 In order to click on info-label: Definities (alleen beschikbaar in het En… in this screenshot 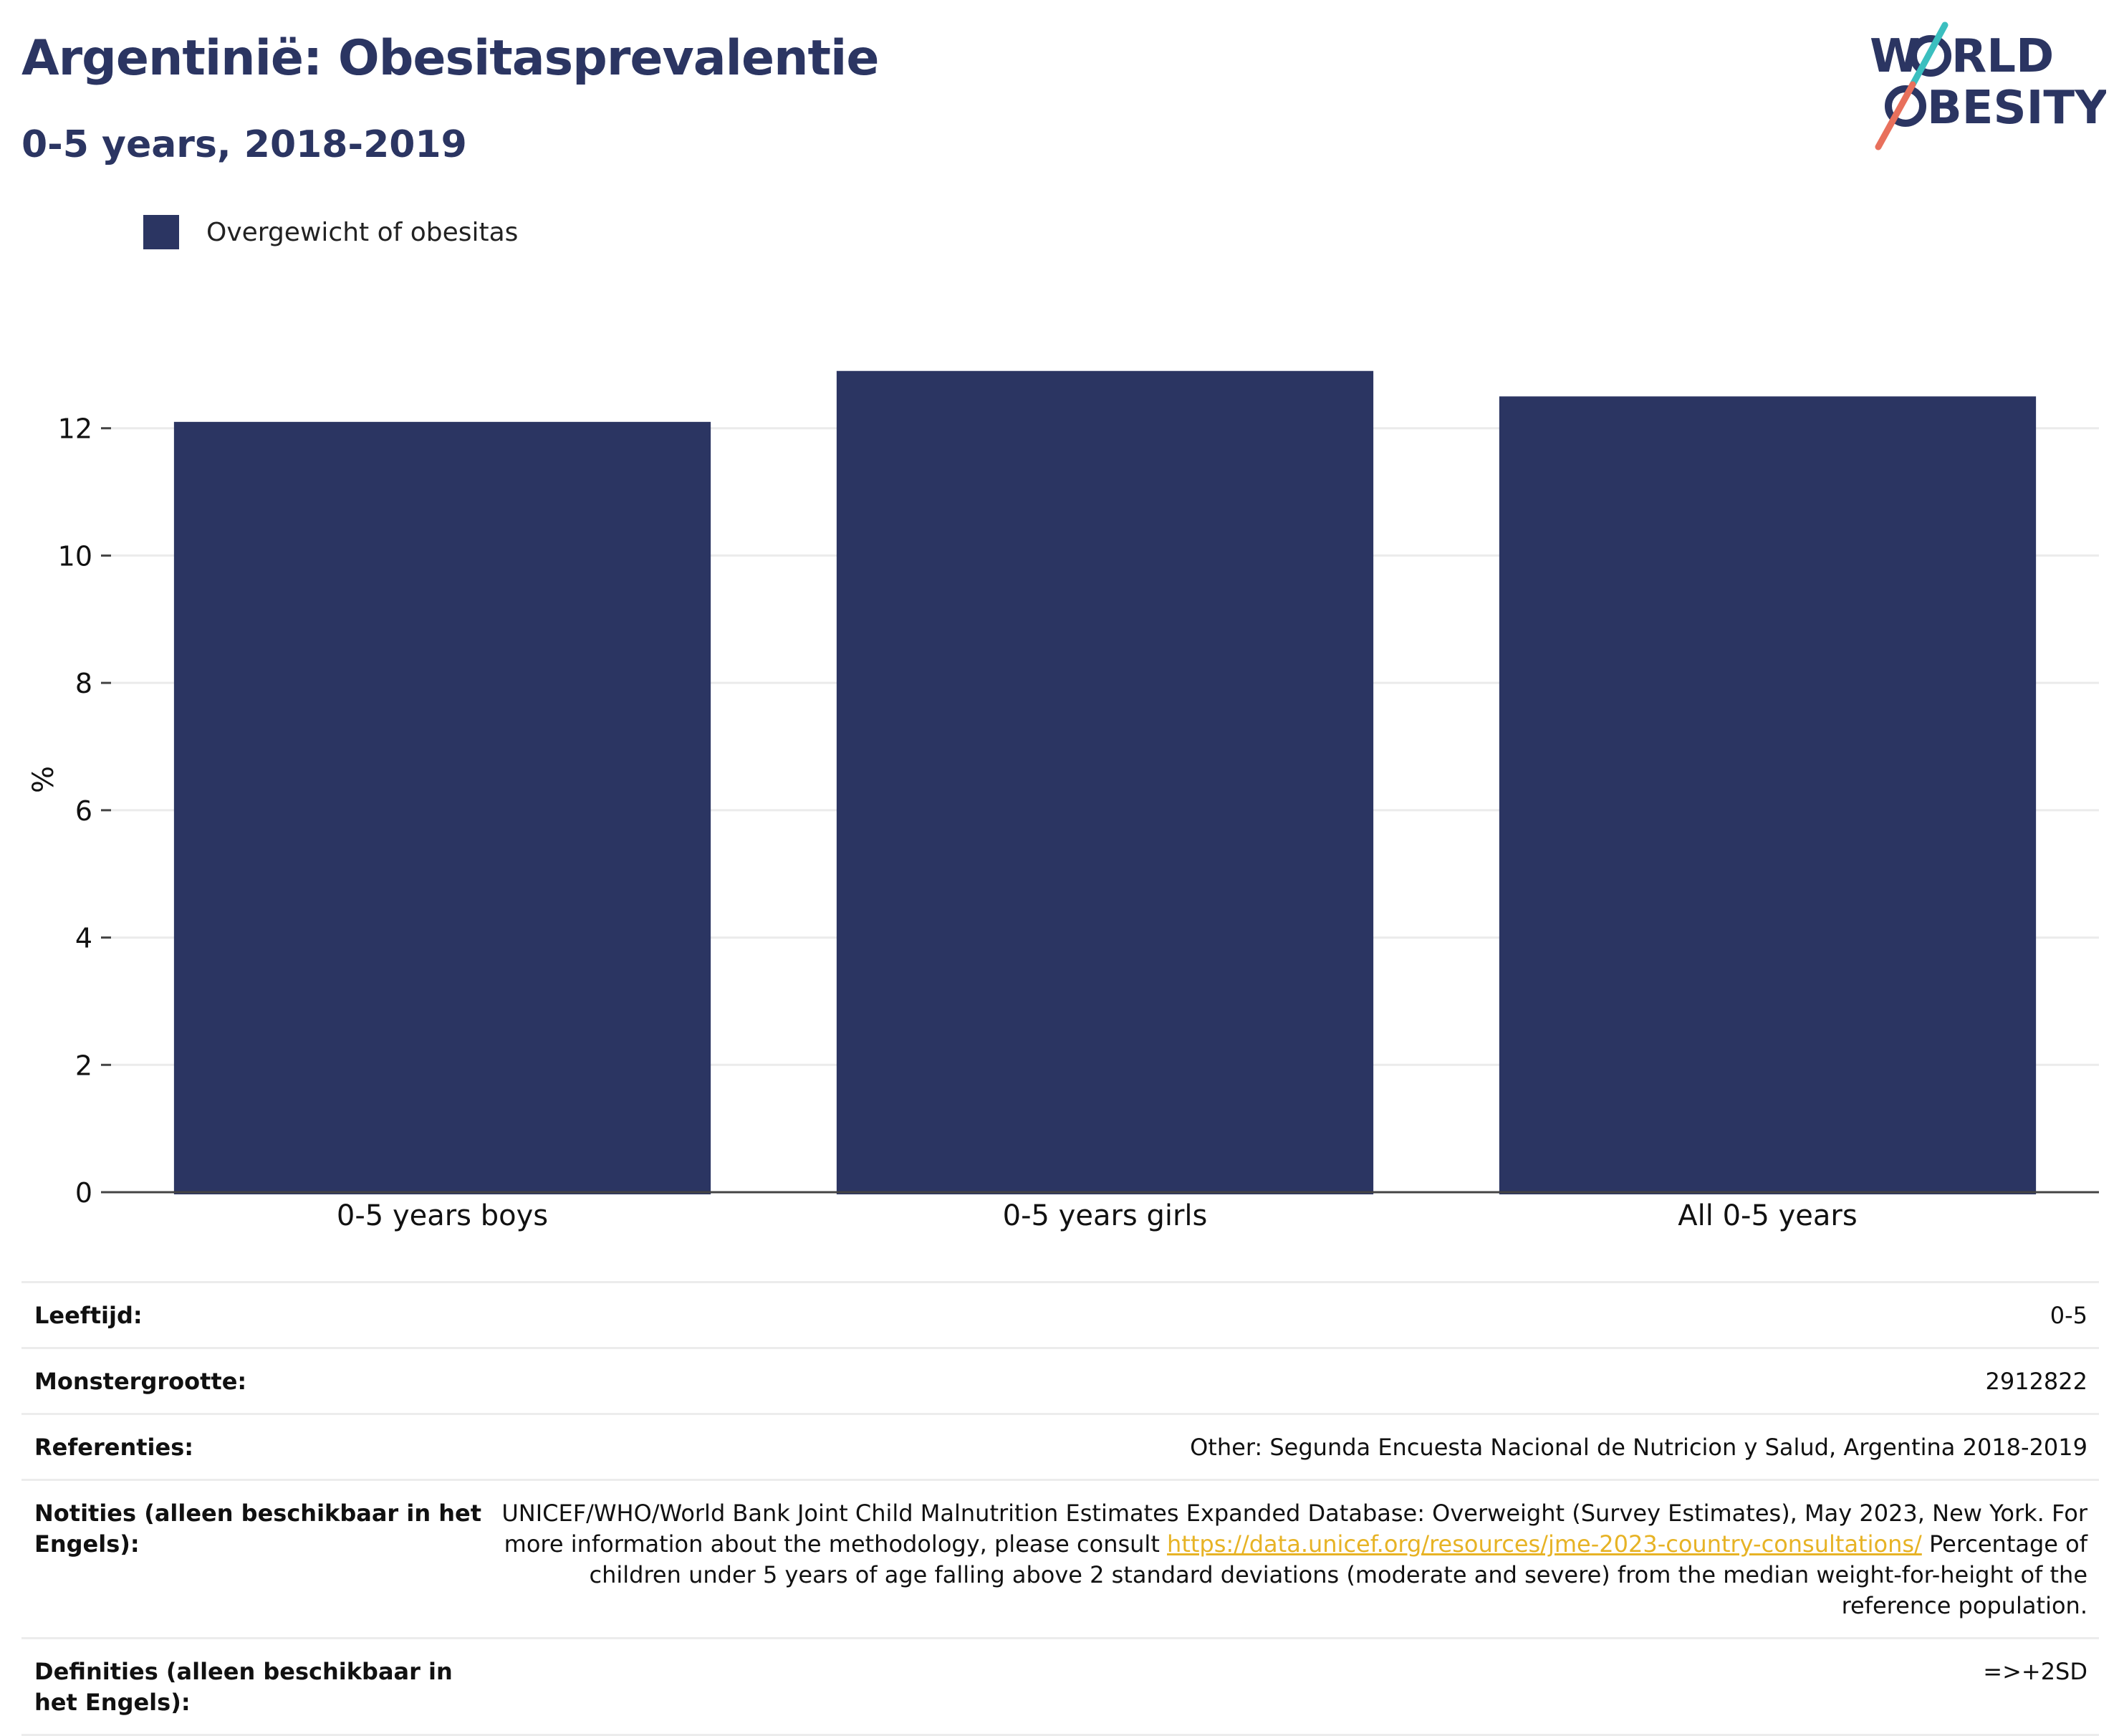, I will do `click(244, 1687)`.